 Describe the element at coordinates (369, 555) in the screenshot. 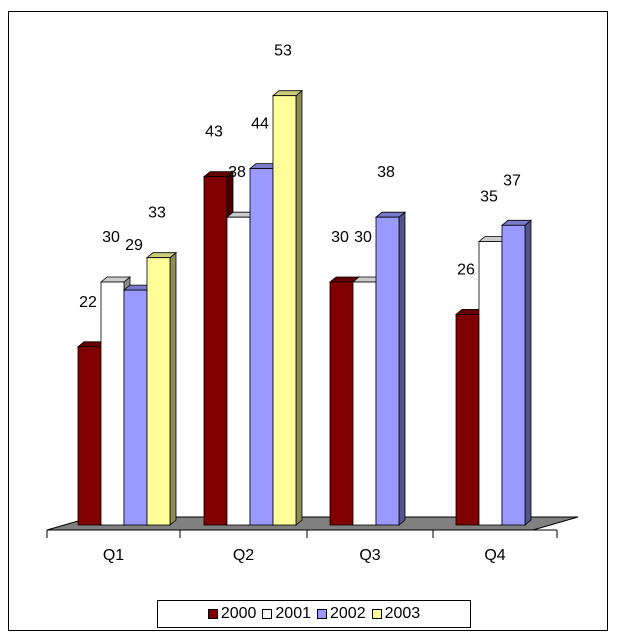

I see `x-tick-label: Q3` at that location.